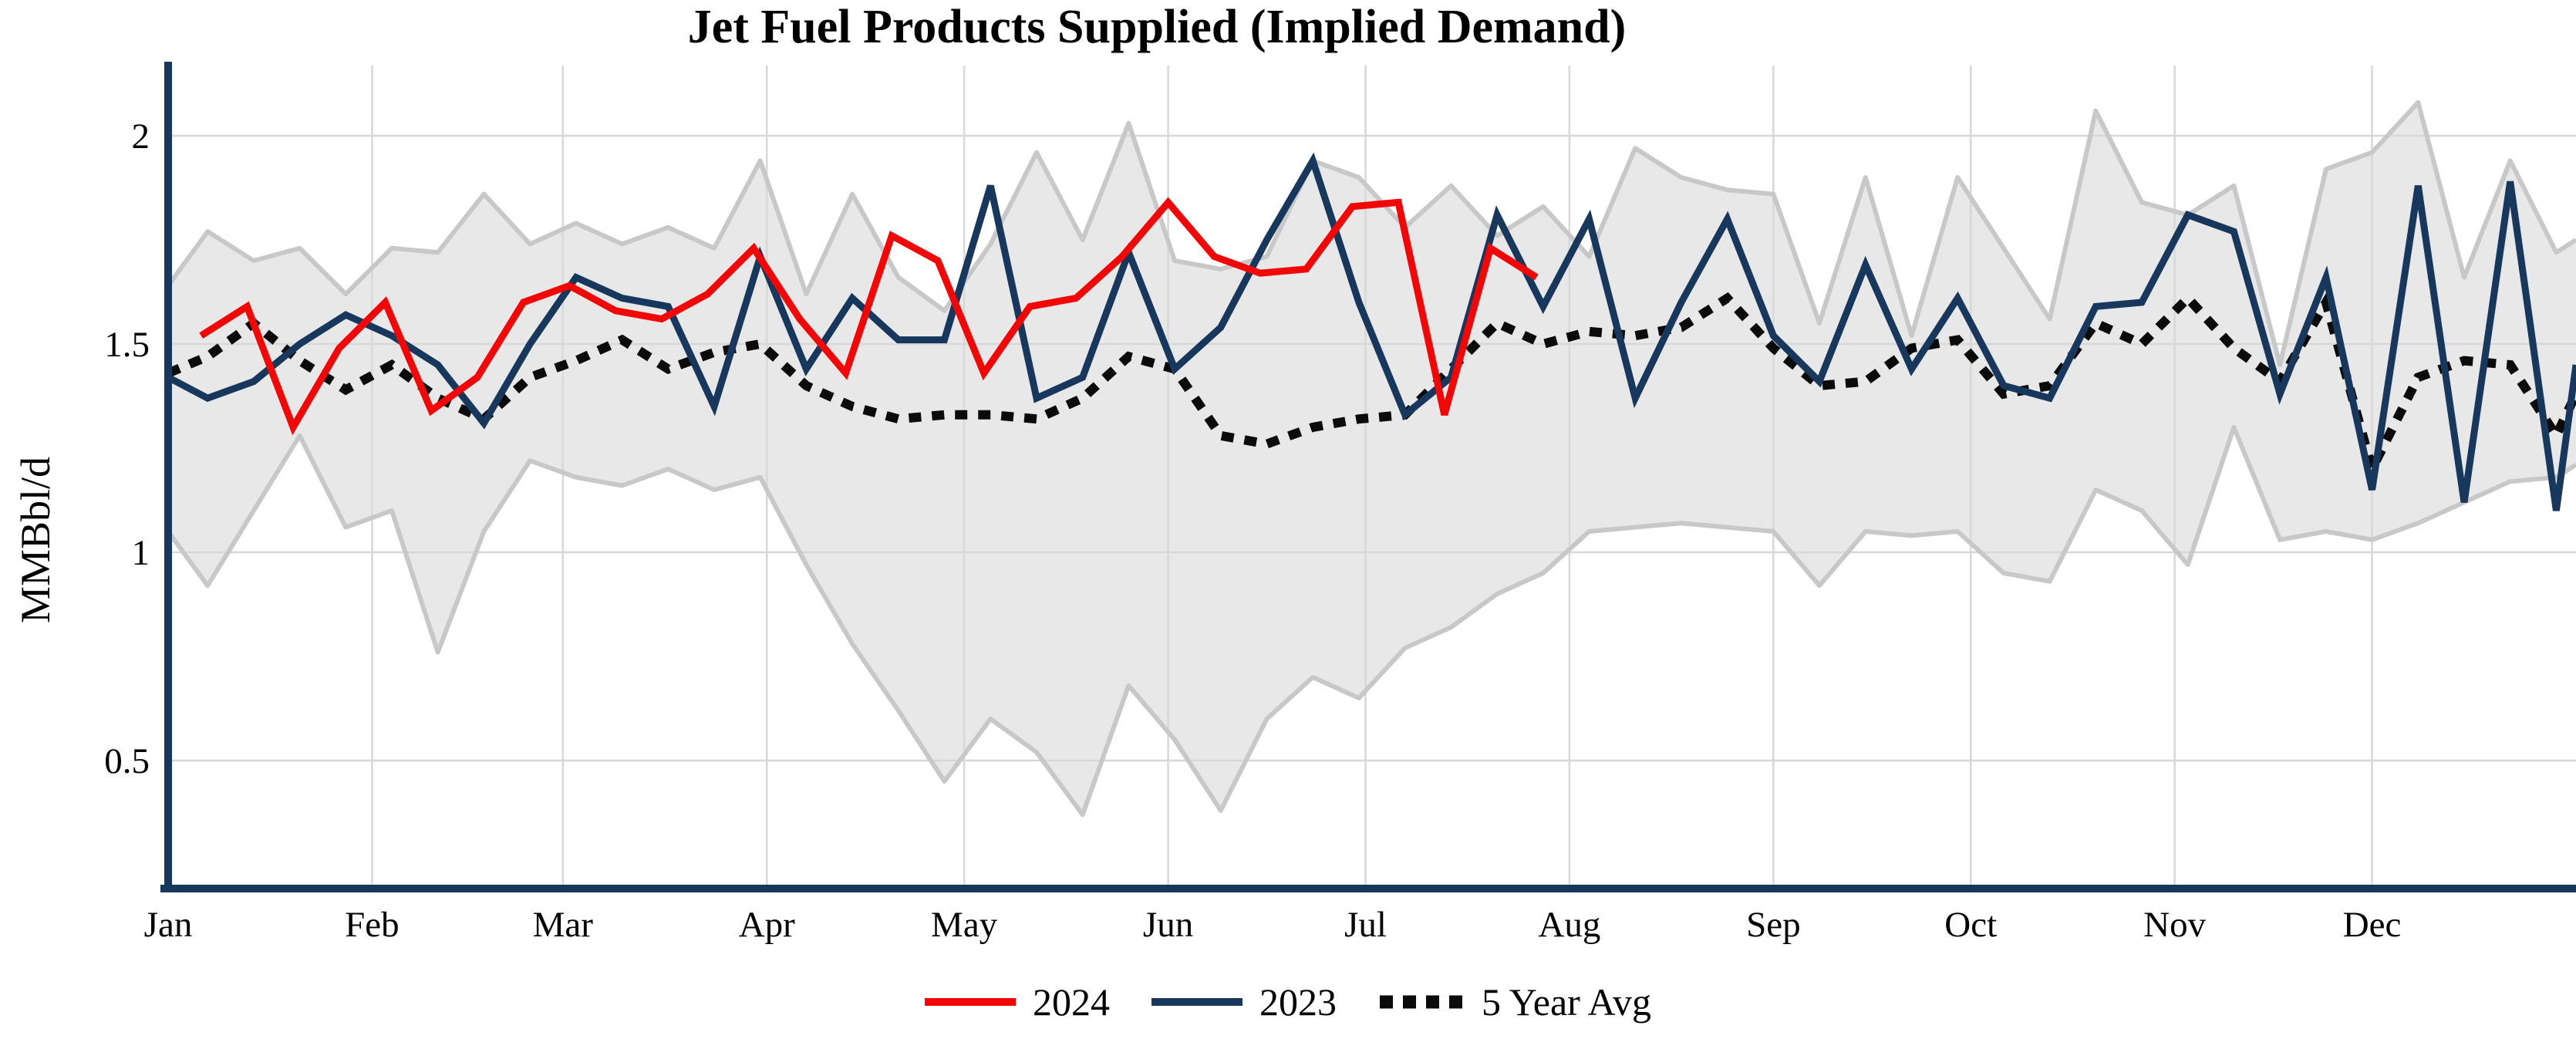 The height and width of the screenshot is (1049, 2576). Describe the element at coordinates (127, 345) in the screenshot. I see `svg-text: 1.5` at that location.